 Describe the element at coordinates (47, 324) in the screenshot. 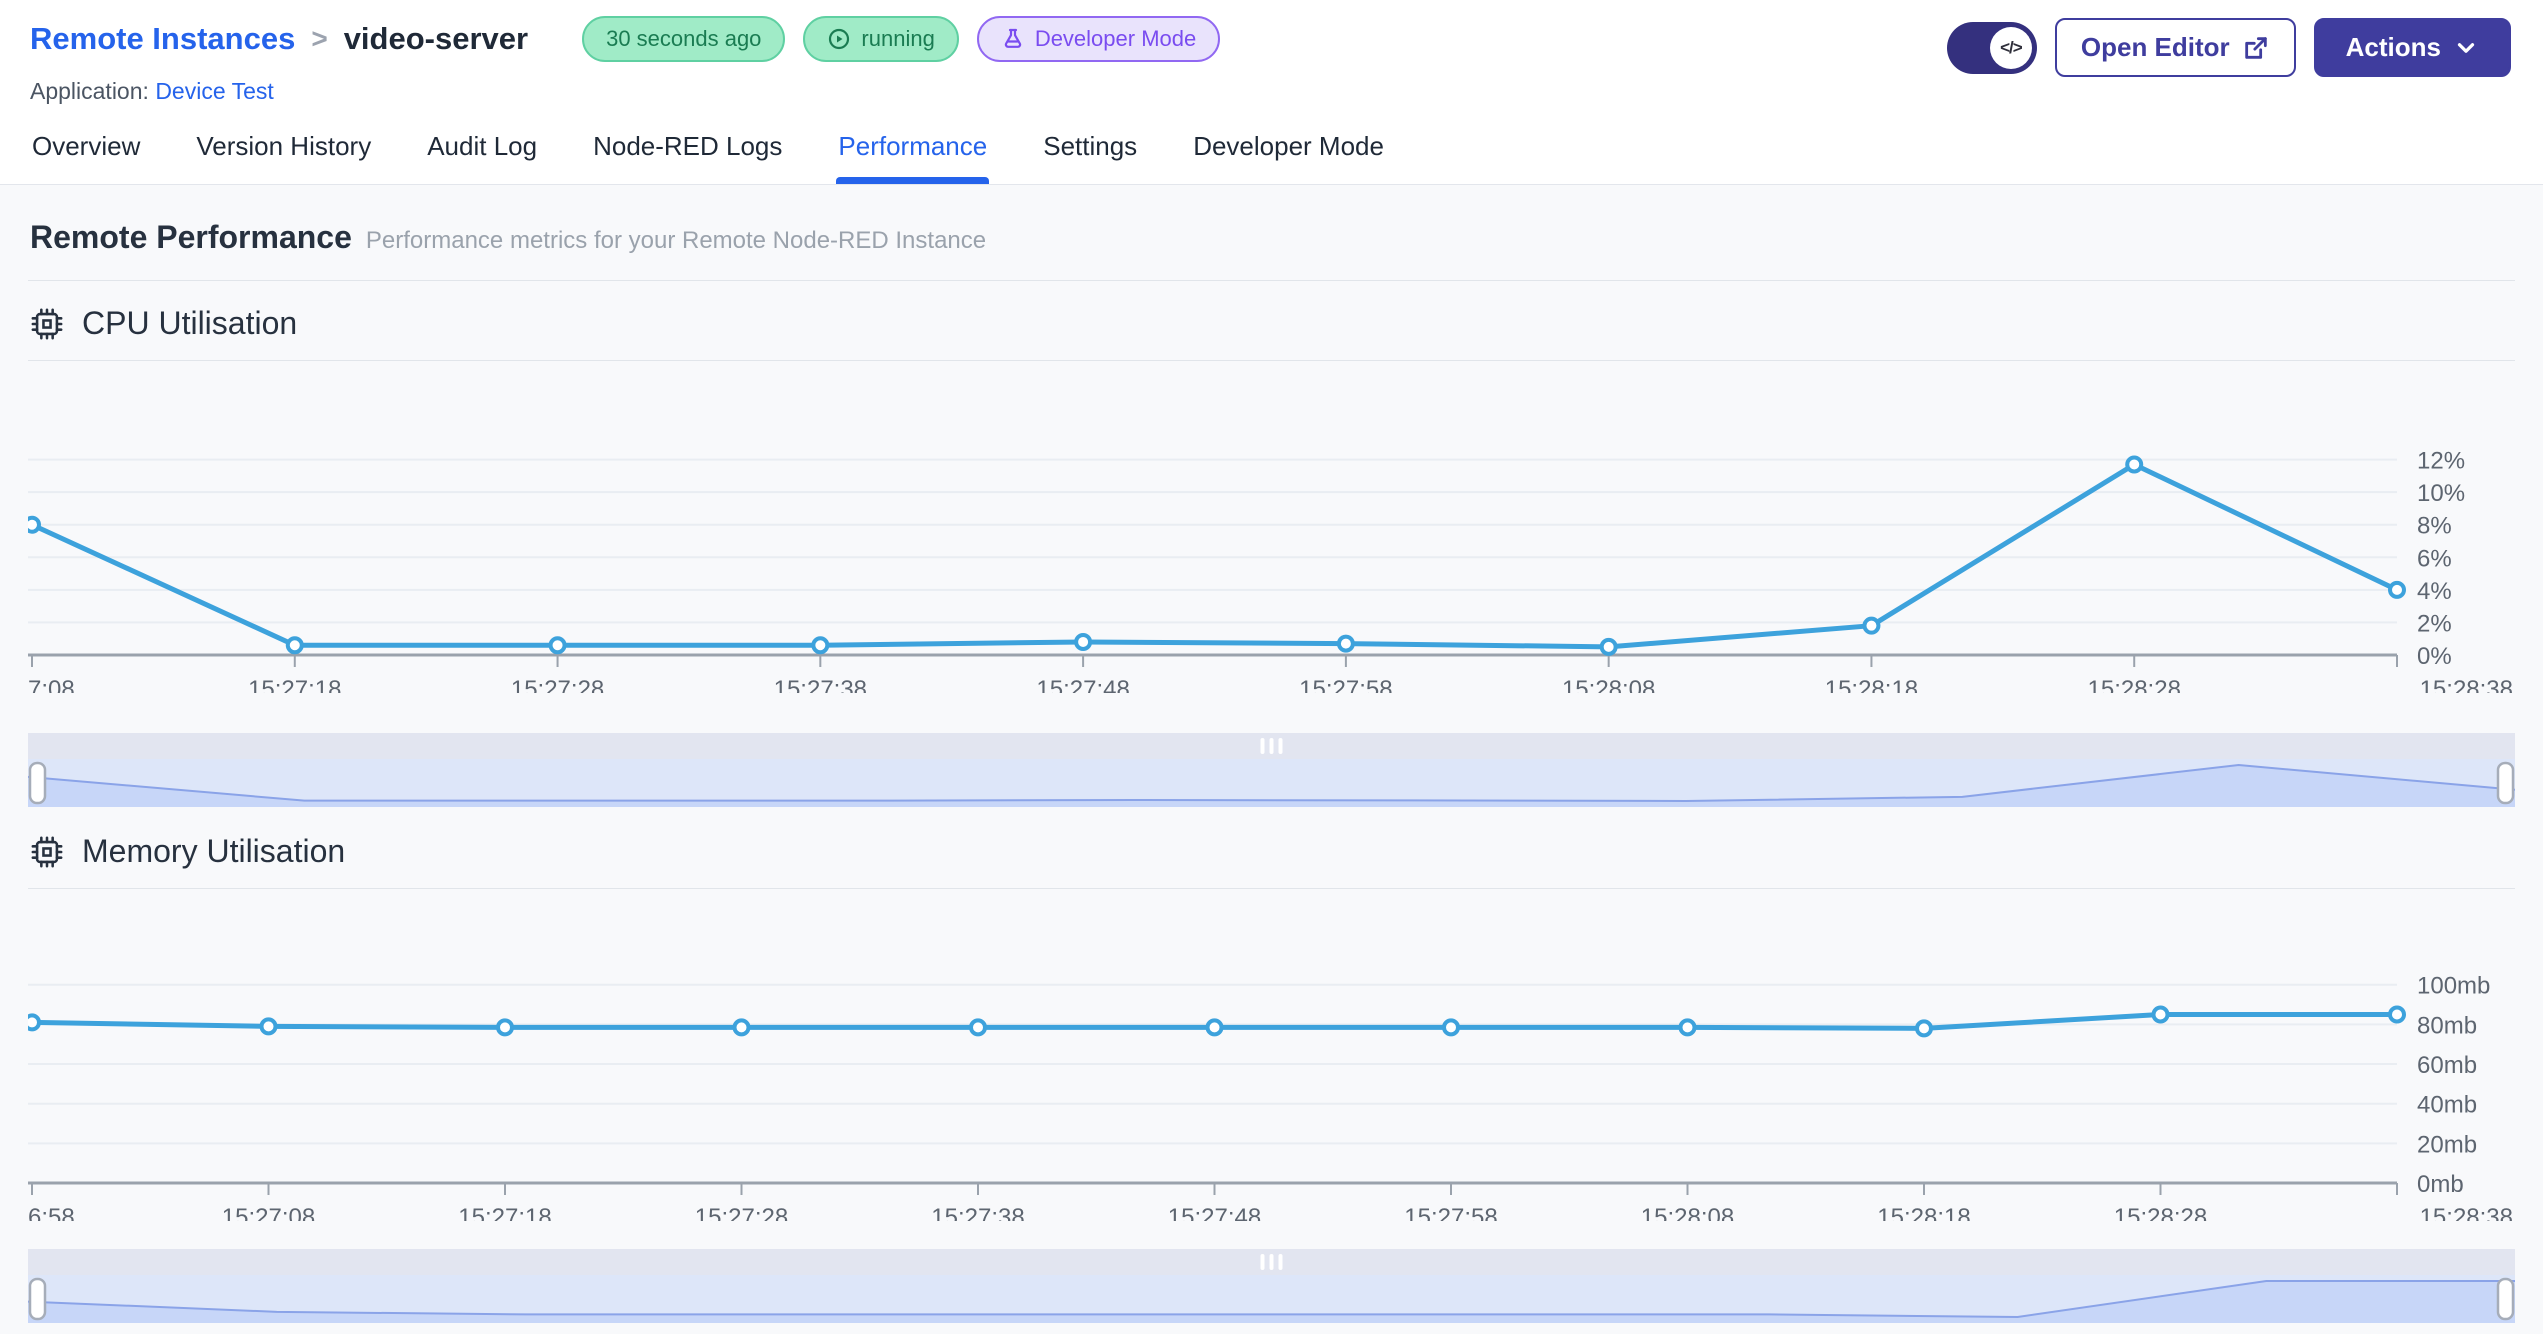

I see `cpu-chip-icon` at that location.